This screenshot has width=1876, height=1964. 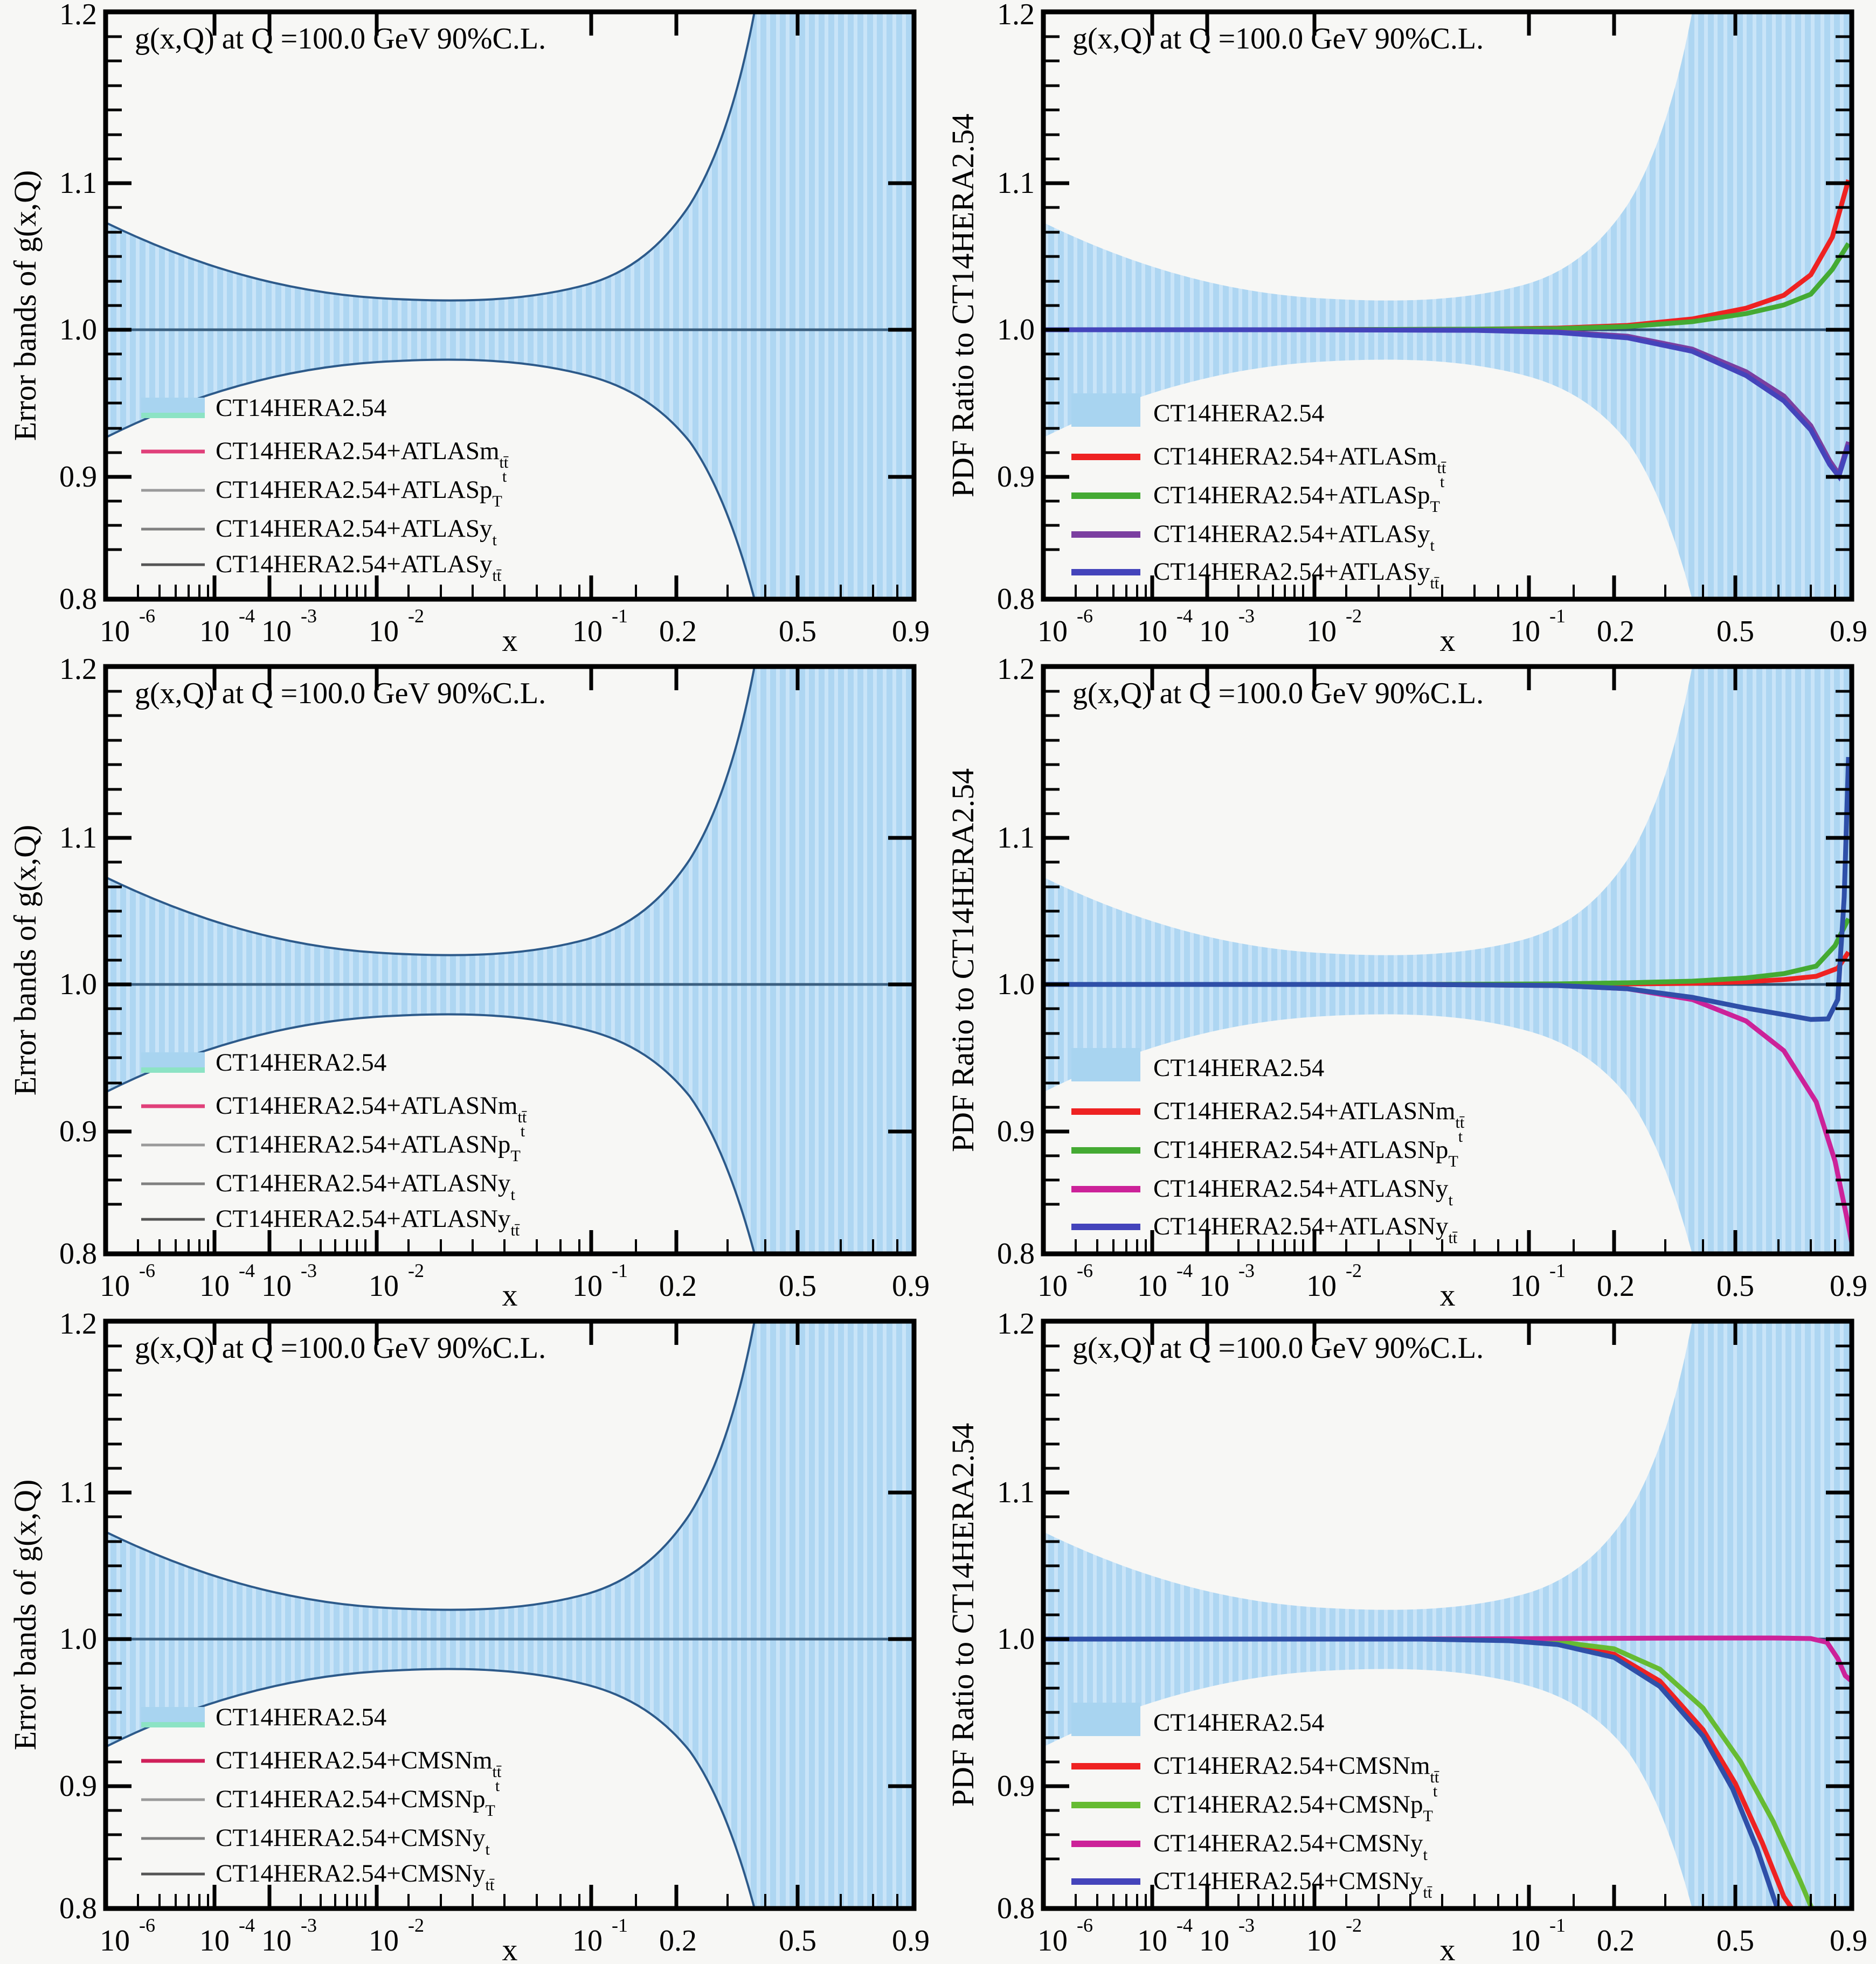 I want to click on svg-text: 1.1, so click(x=78, y=838).